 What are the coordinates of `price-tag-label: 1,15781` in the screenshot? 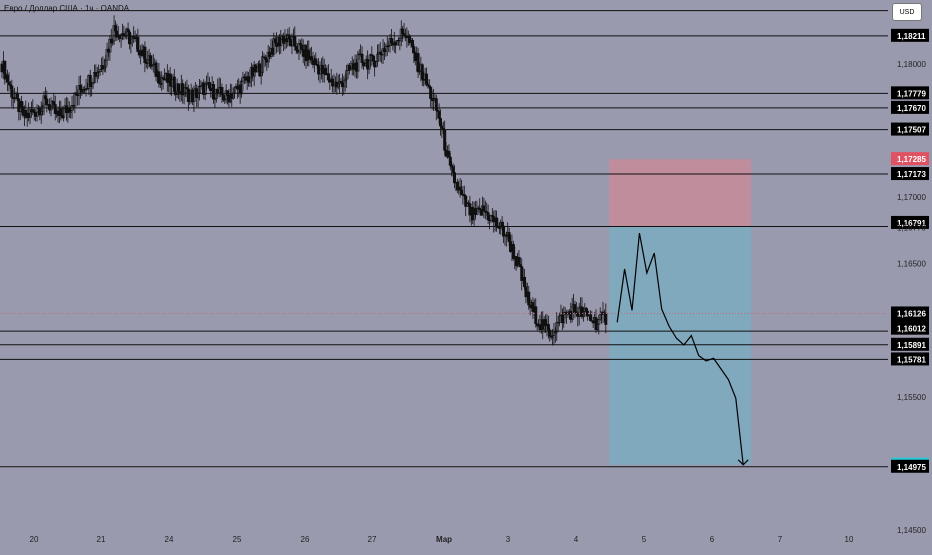 It's located at (911, 359).